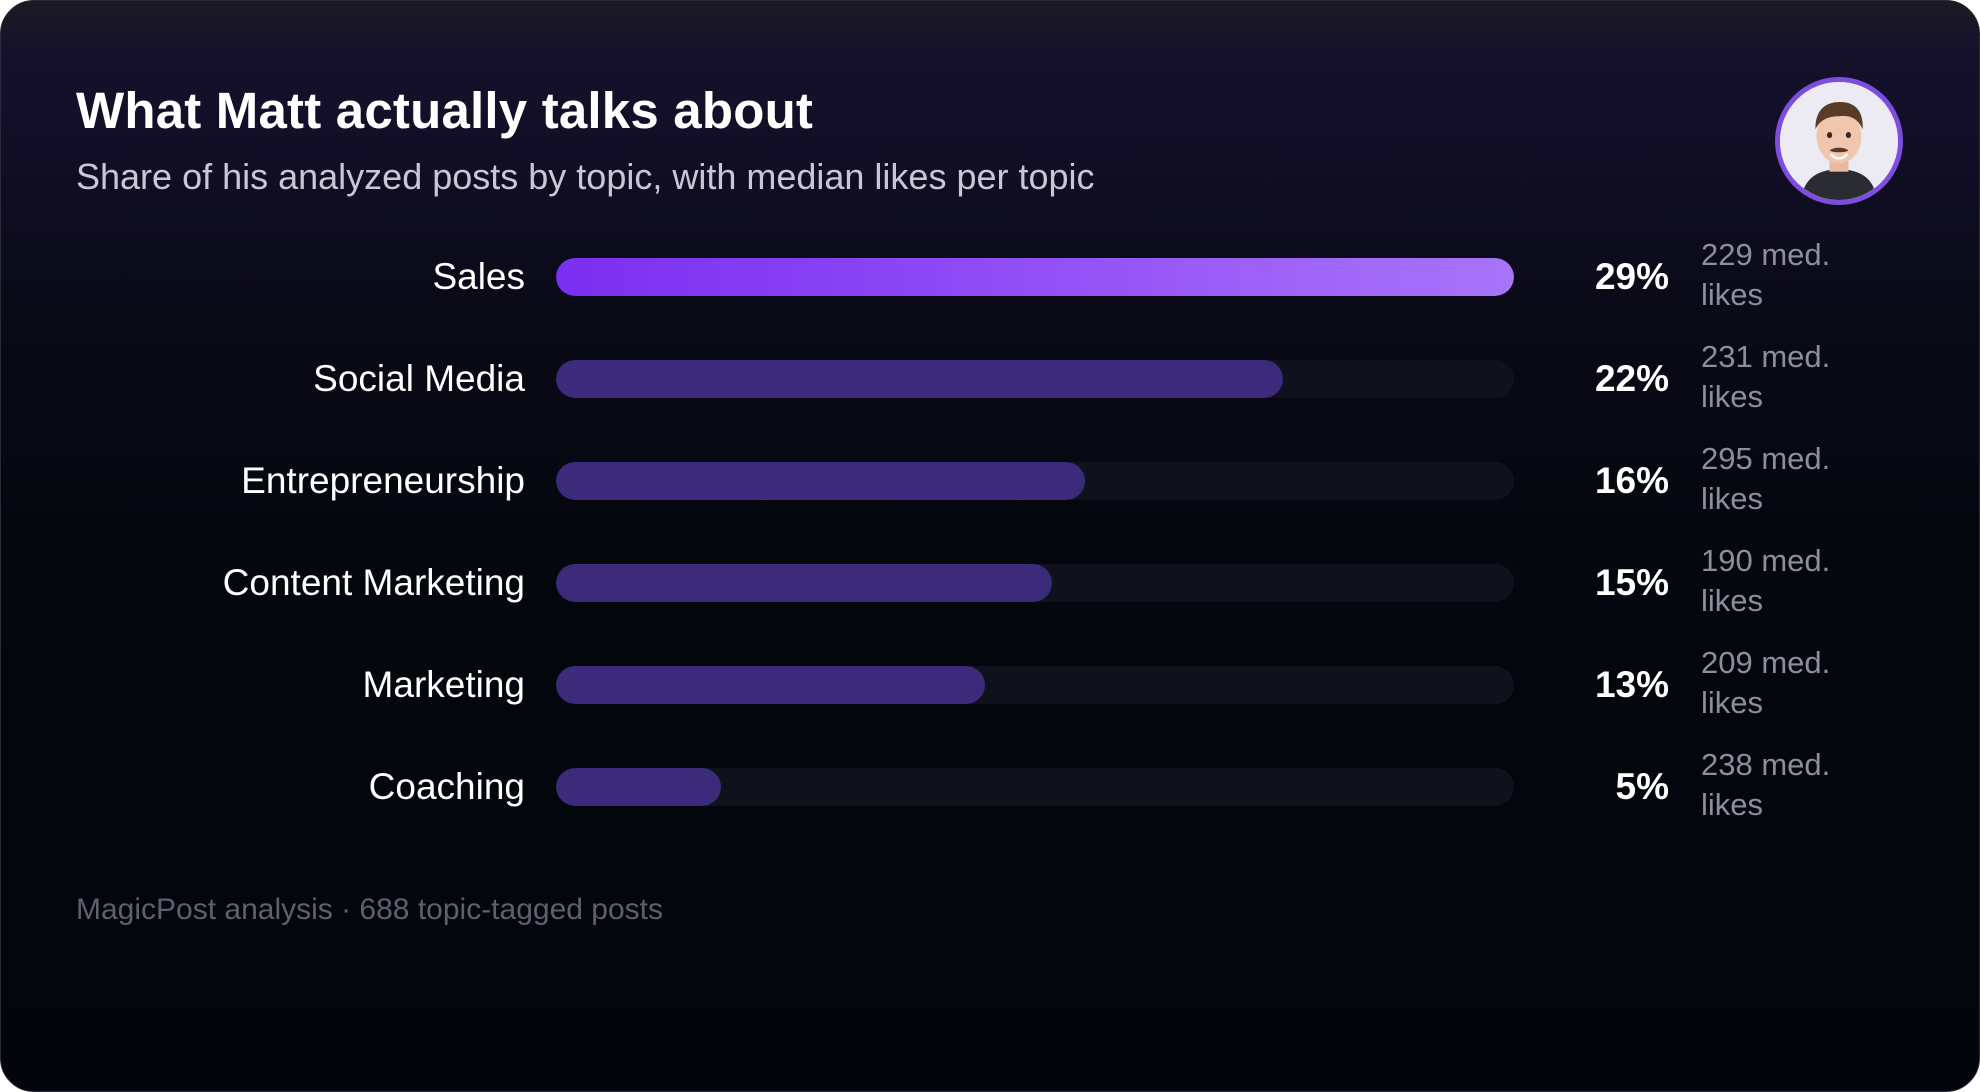 The width and height of the screenshot is (1980, 1092). What do you see at coordinates (1631, 276) in the screenshot?
I see `value-label: 29%` at bounding box center [1631, 276].